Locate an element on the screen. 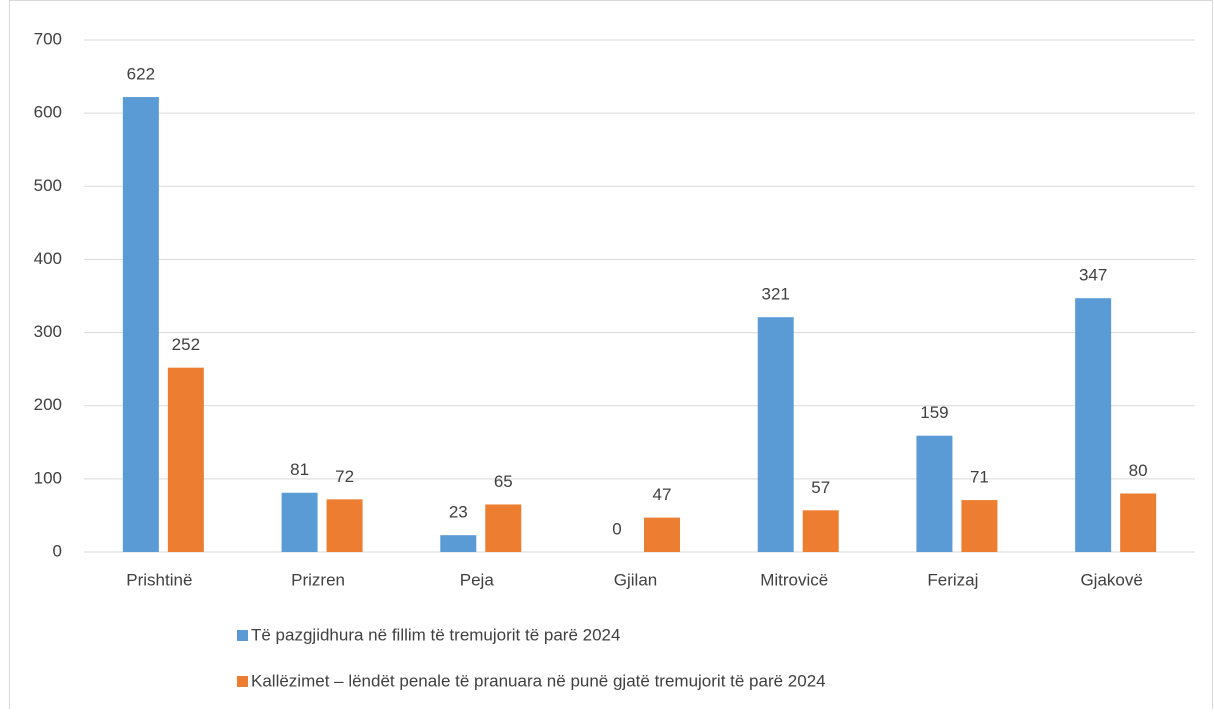 The width and height of the screenshot is (1214, 714). y-tick-label: 300 is located at coordinates (48, 331).